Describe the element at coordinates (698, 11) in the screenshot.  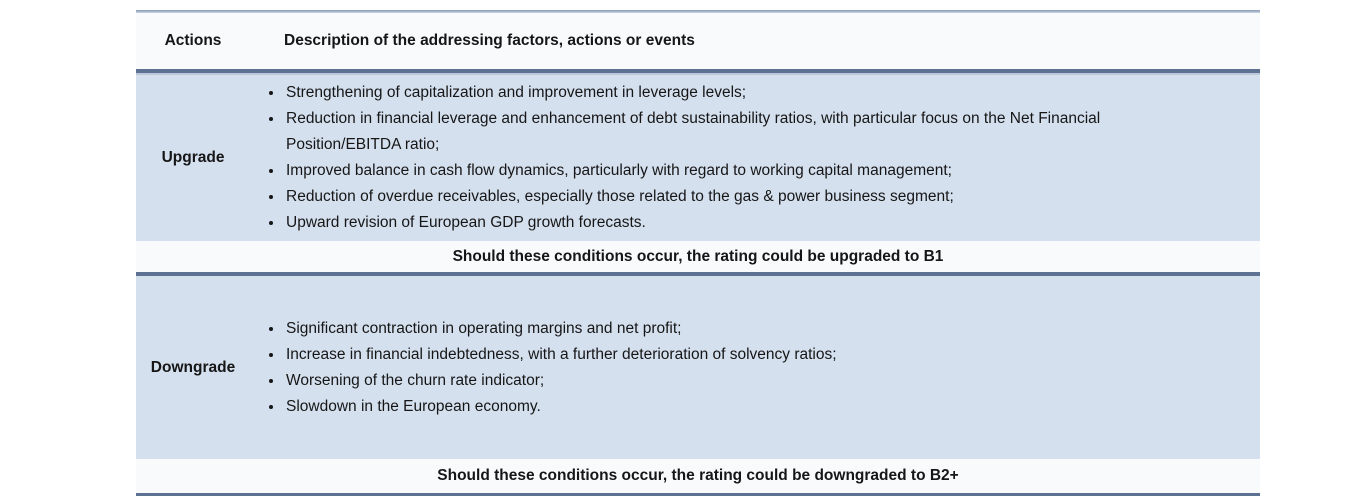
I see `table-top-border` at that location.